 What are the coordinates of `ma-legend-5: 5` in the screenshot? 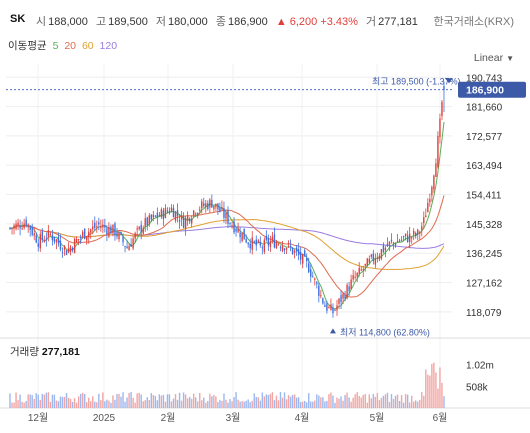 It's located at (55, 46).